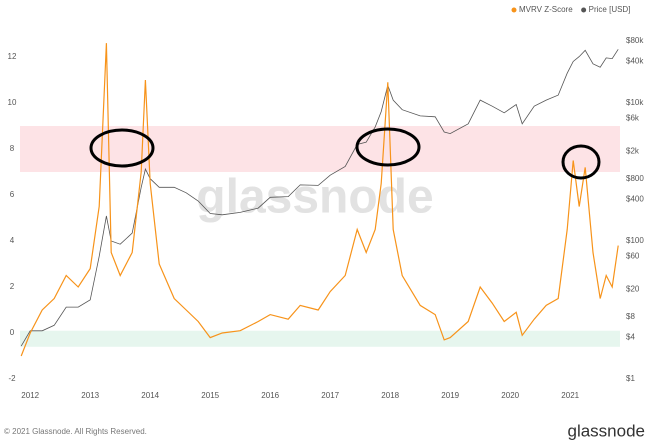 The width and height of the screenshot is (650, 444). What do you see at coordinates (633, 117) in the screenshot?
I see `y2-tick-label: $6k` at bounding box center [633, 117].